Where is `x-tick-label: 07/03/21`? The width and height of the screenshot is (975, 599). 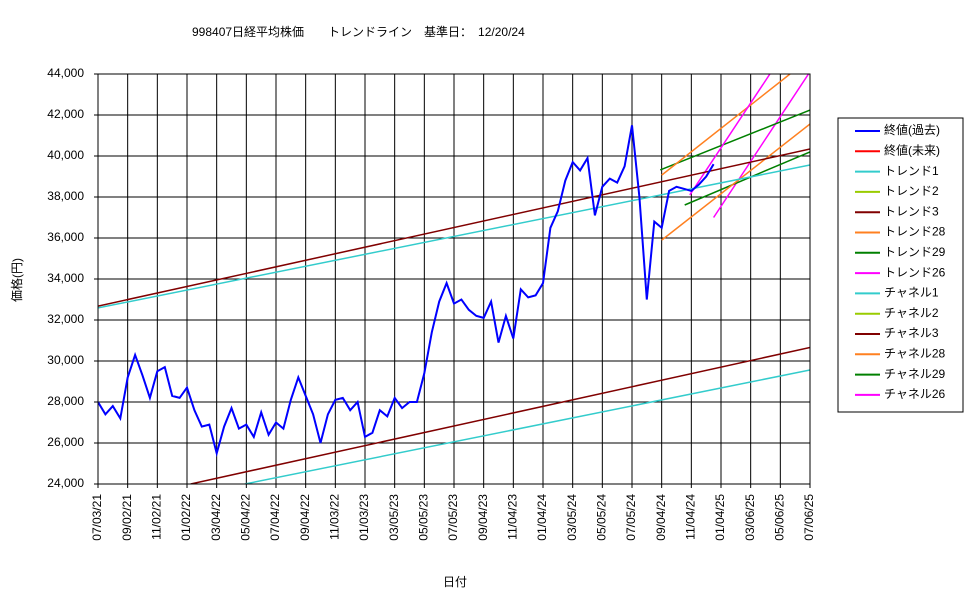
x-tick-label: 07/03/21 is located at coordinates (97, 517).